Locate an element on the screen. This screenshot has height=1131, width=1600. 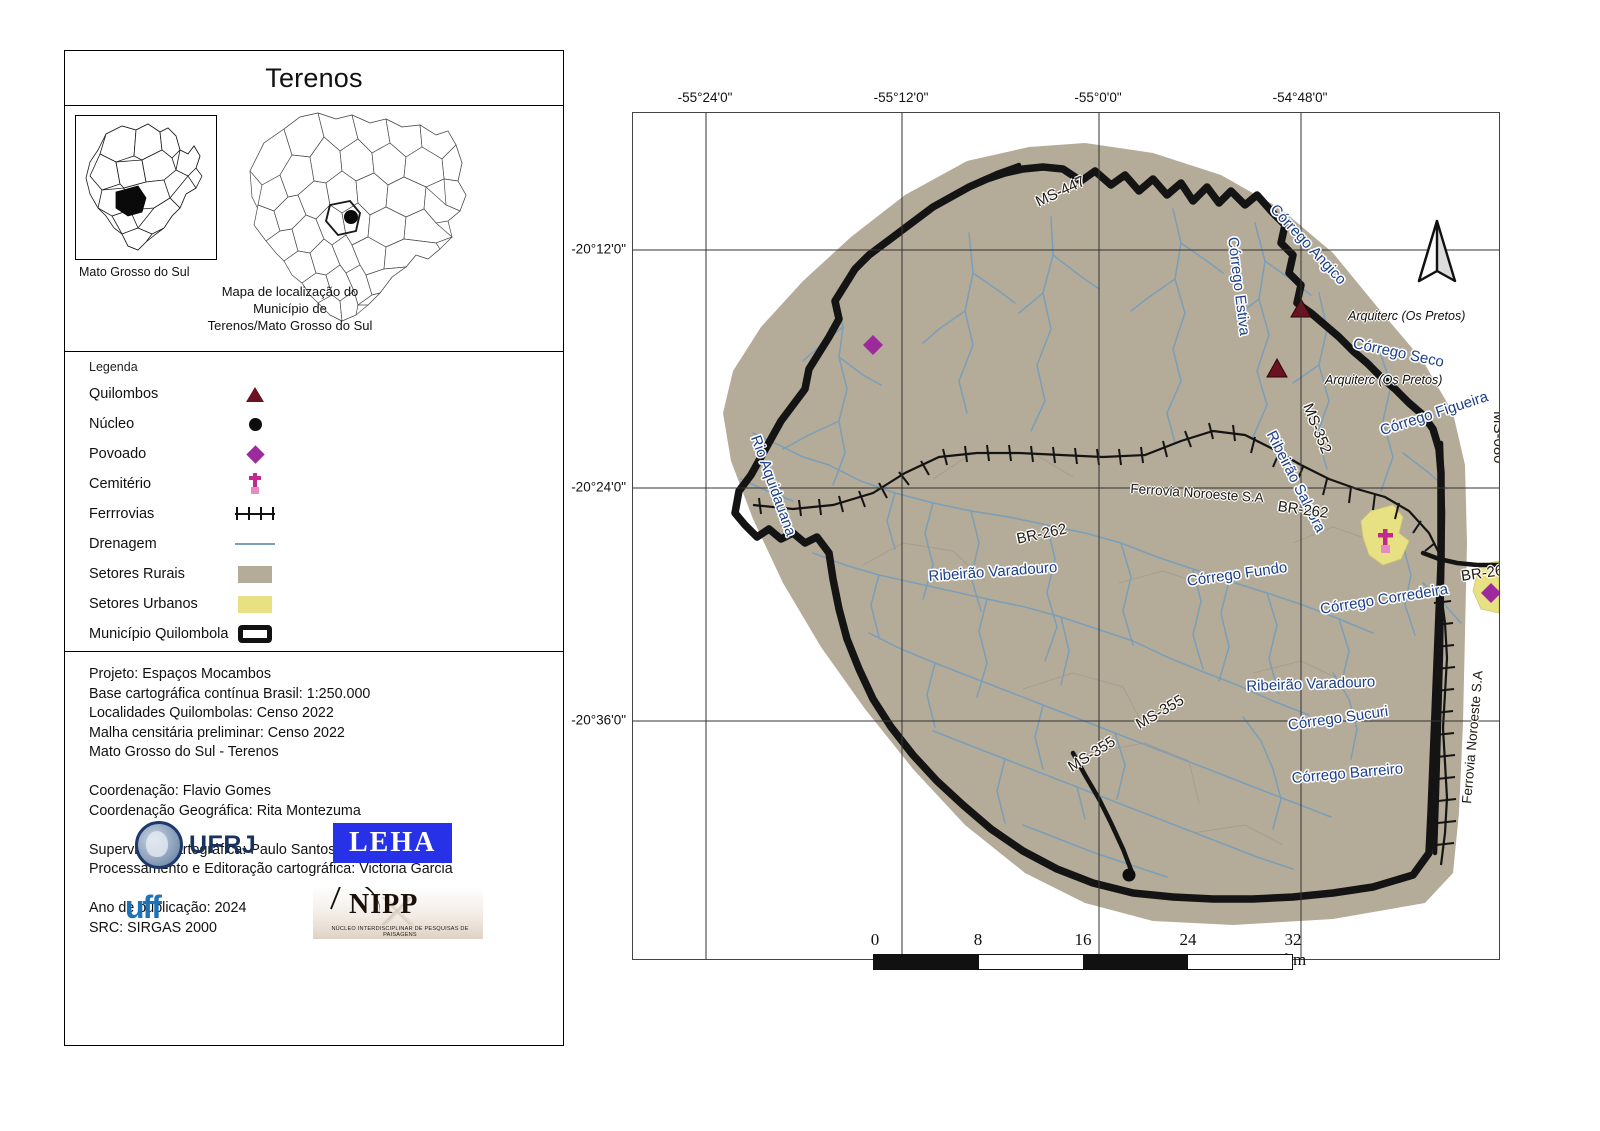
scale-tick-3: 24 is located at coordinates (1188, 939).